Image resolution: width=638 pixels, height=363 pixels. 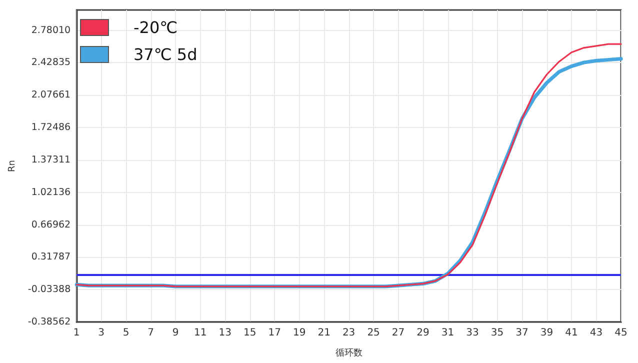 What do you see at coordinates (166, 54) in the screenshot?
I see `legend-label: 37℃ 5d` at bounding box center [166, 54].